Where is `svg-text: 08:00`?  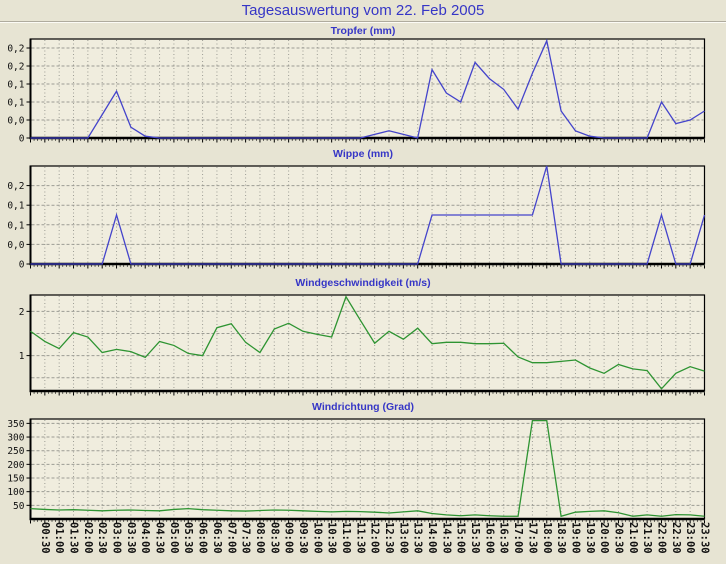
svg-text: 08:00 is located at coordinates (260, 538).